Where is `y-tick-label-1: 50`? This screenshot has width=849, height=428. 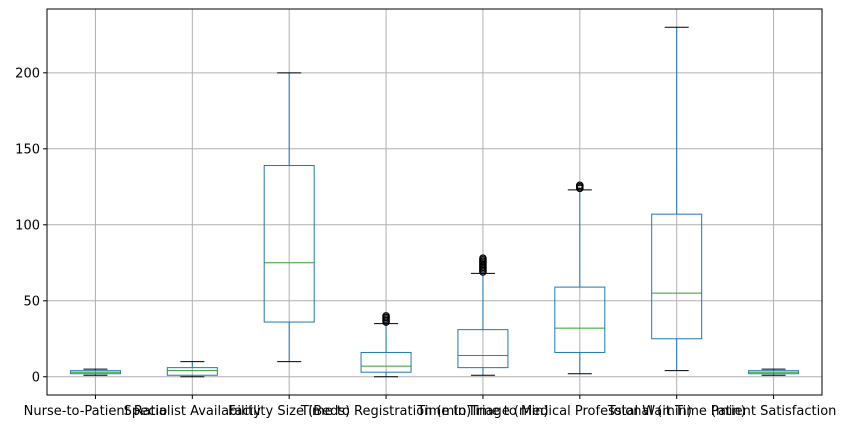 y-tick-label-1: 50 is located at coordinates (31, 301).